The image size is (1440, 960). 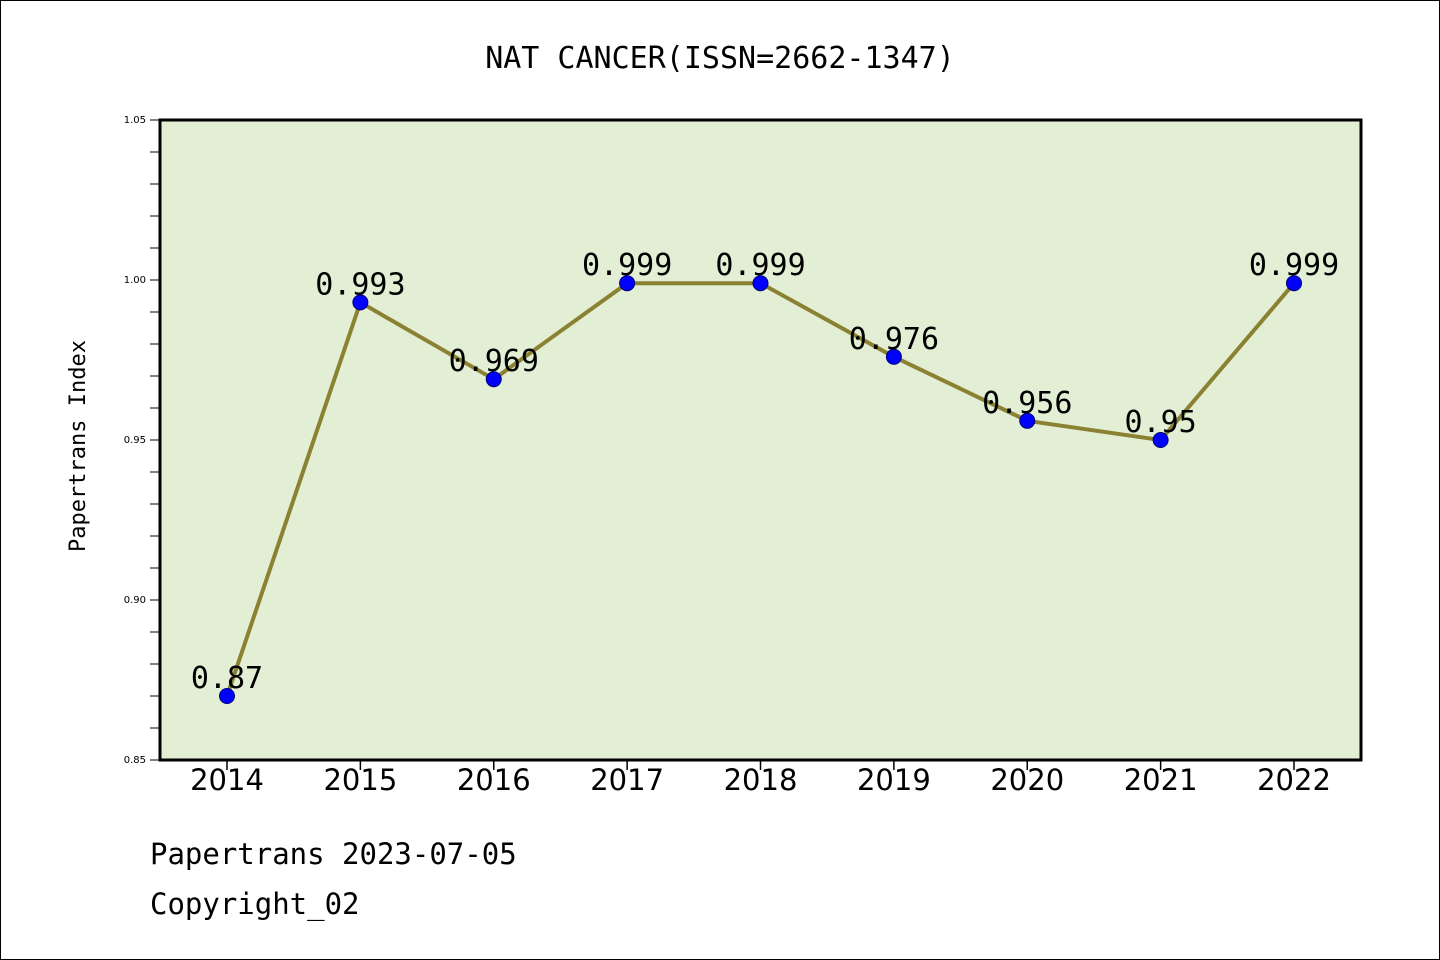 What do you see at coordinates (135, 280) in the screenshot?
I see `y-tick-label: 1.00` at bounding box center [135, 280].